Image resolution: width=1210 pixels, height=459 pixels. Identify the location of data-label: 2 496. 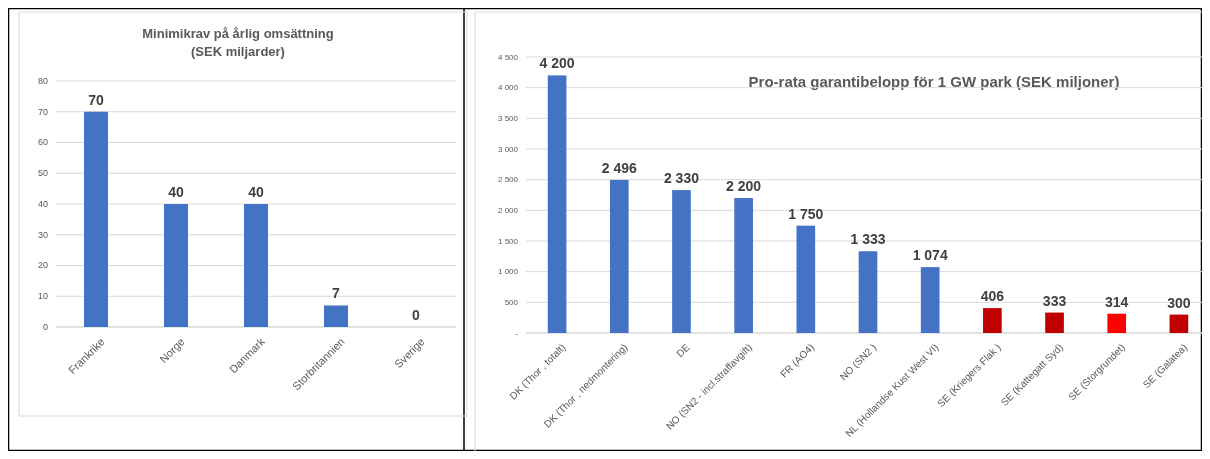
(619, 167).